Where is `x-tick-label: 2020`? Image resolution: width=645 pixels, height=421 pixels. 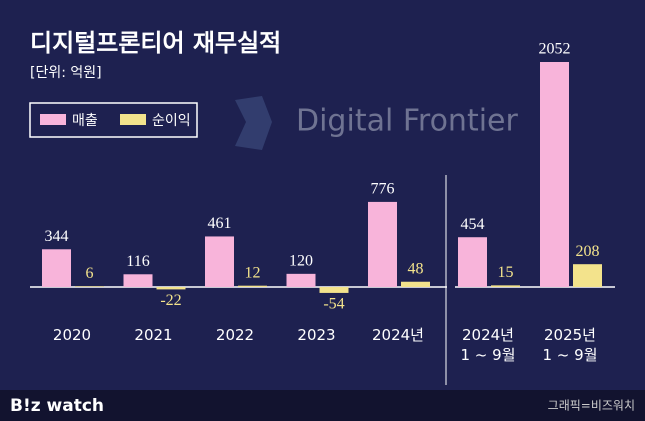 x-tick-label: 2020 is located at coordinates (72, 335).